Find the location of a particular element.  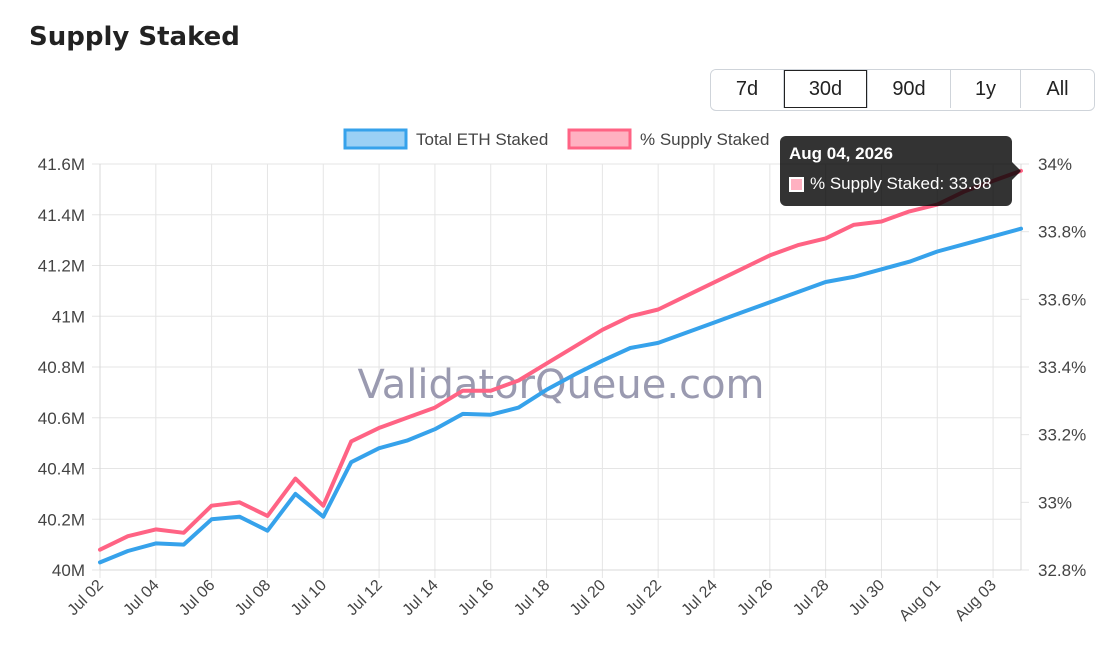

tooltip-pointer is located at coordinates (1016, 171).